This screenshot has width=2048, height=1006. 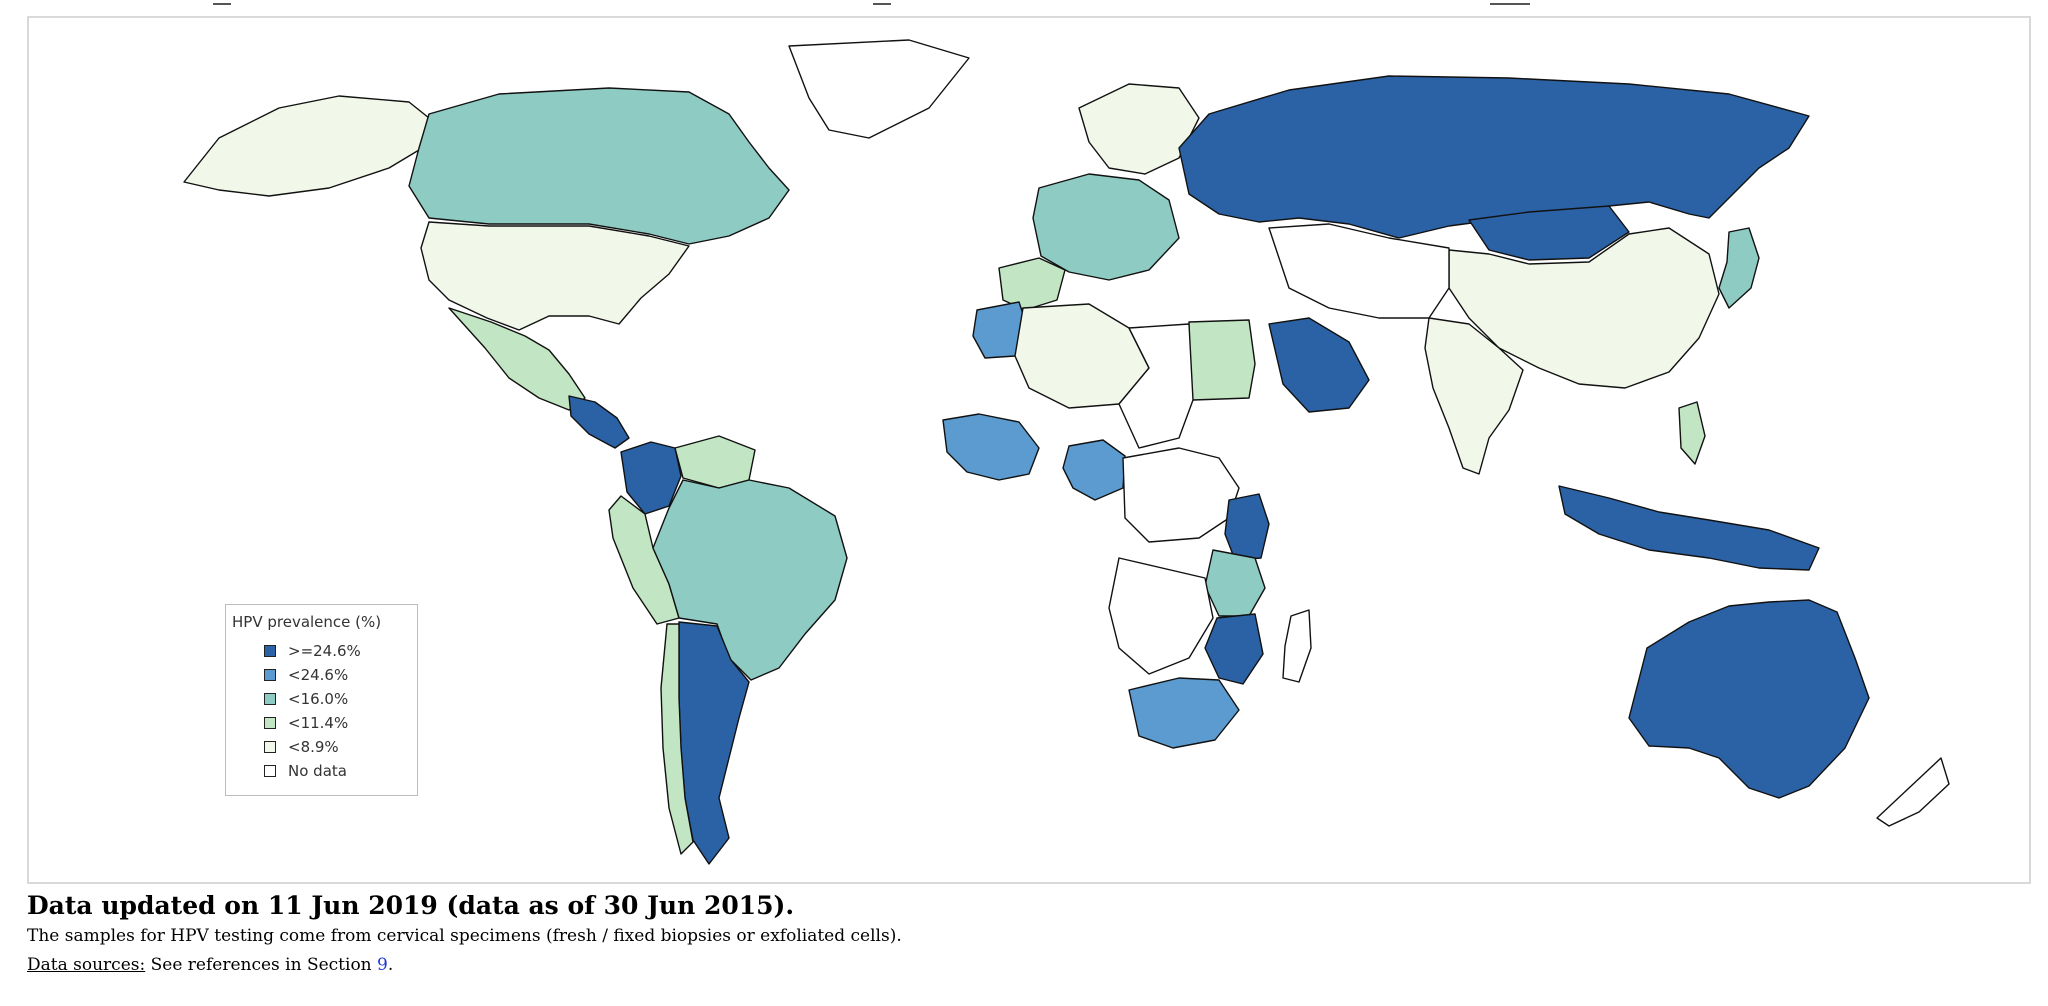 I want to click on legend-label: >=24.6%, so click(x=324, y=651).